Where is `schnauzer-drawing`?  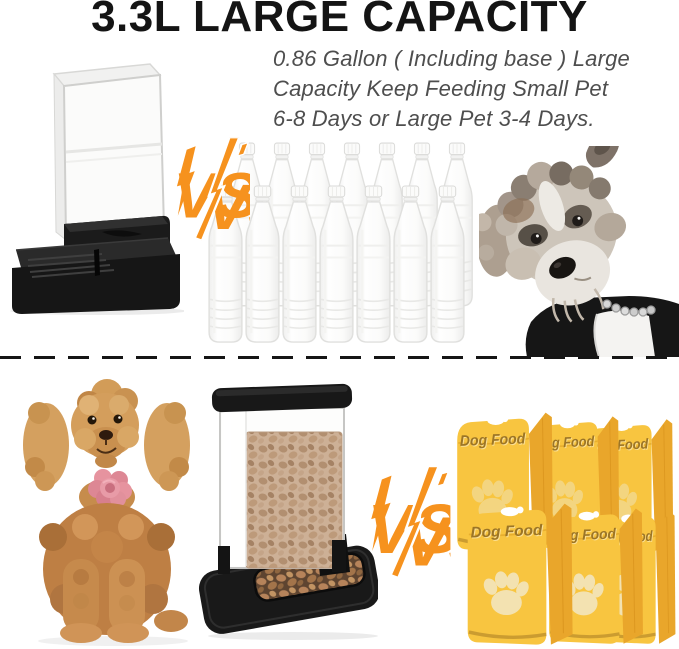
schnauzer-drawing is located at coordinates (576, 245).